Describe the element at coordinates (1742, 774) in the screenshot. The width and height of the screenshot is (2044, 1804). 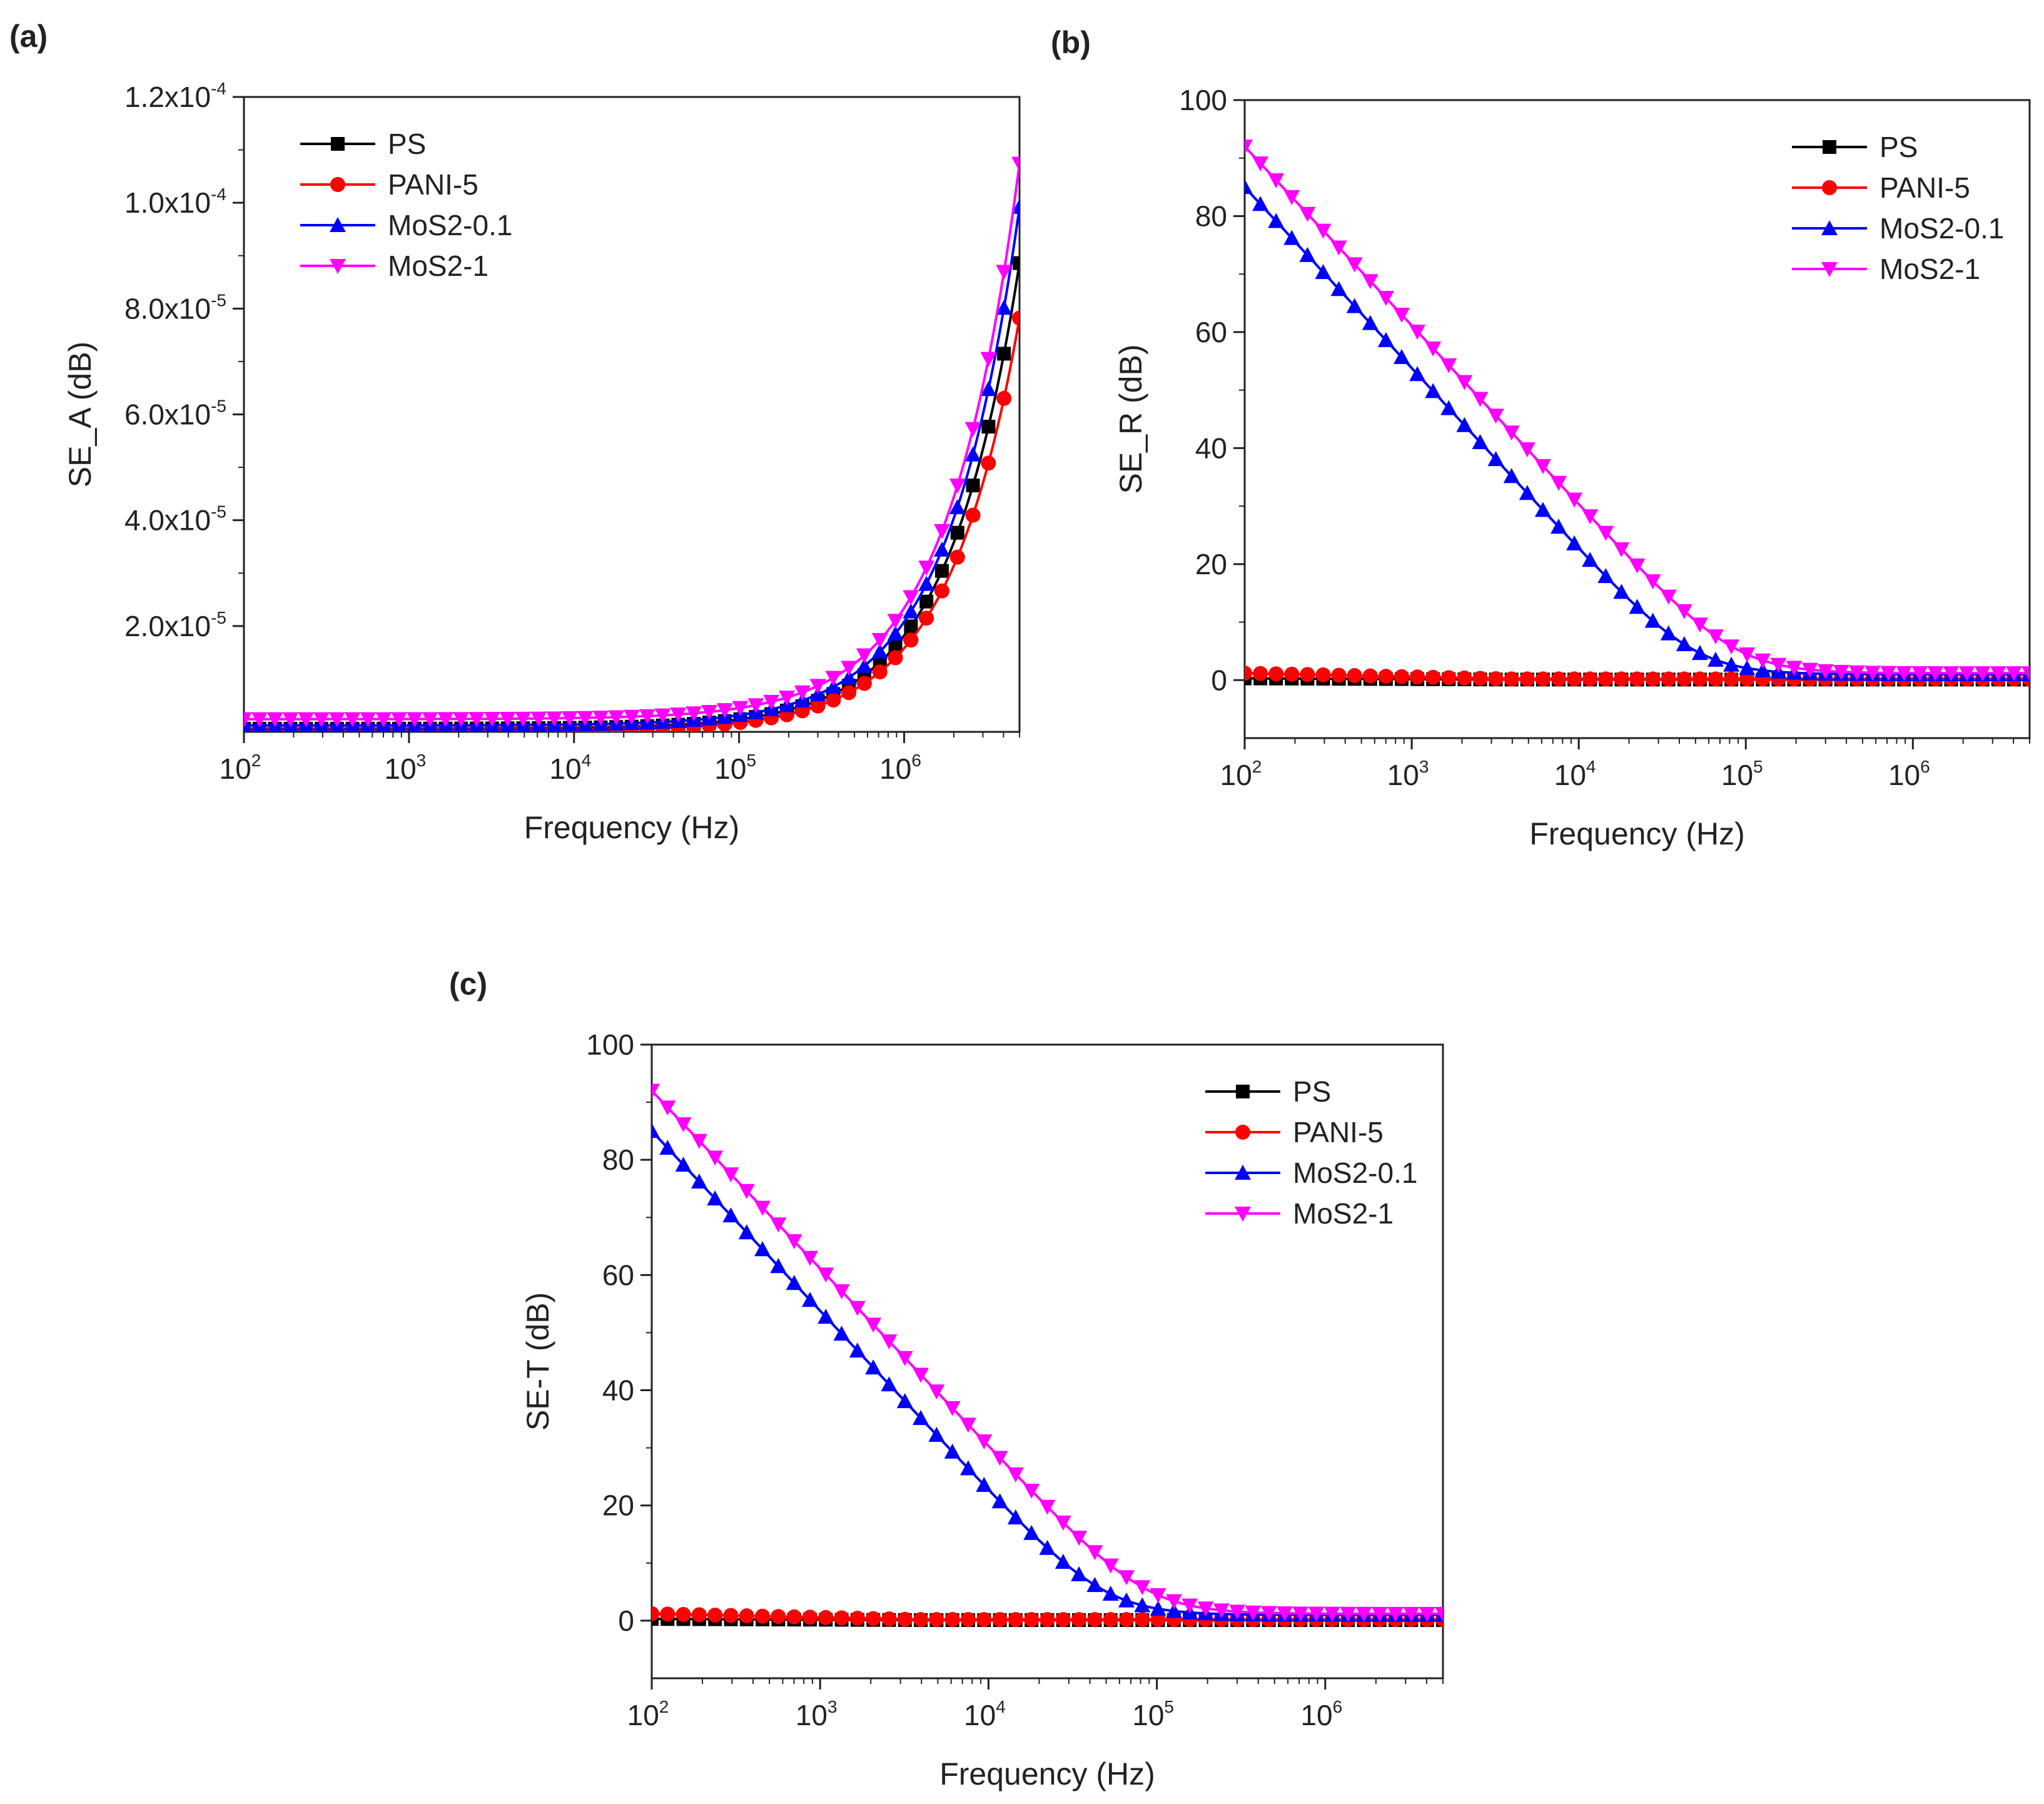
I see `x-tick-label: 10⁵` at that location.